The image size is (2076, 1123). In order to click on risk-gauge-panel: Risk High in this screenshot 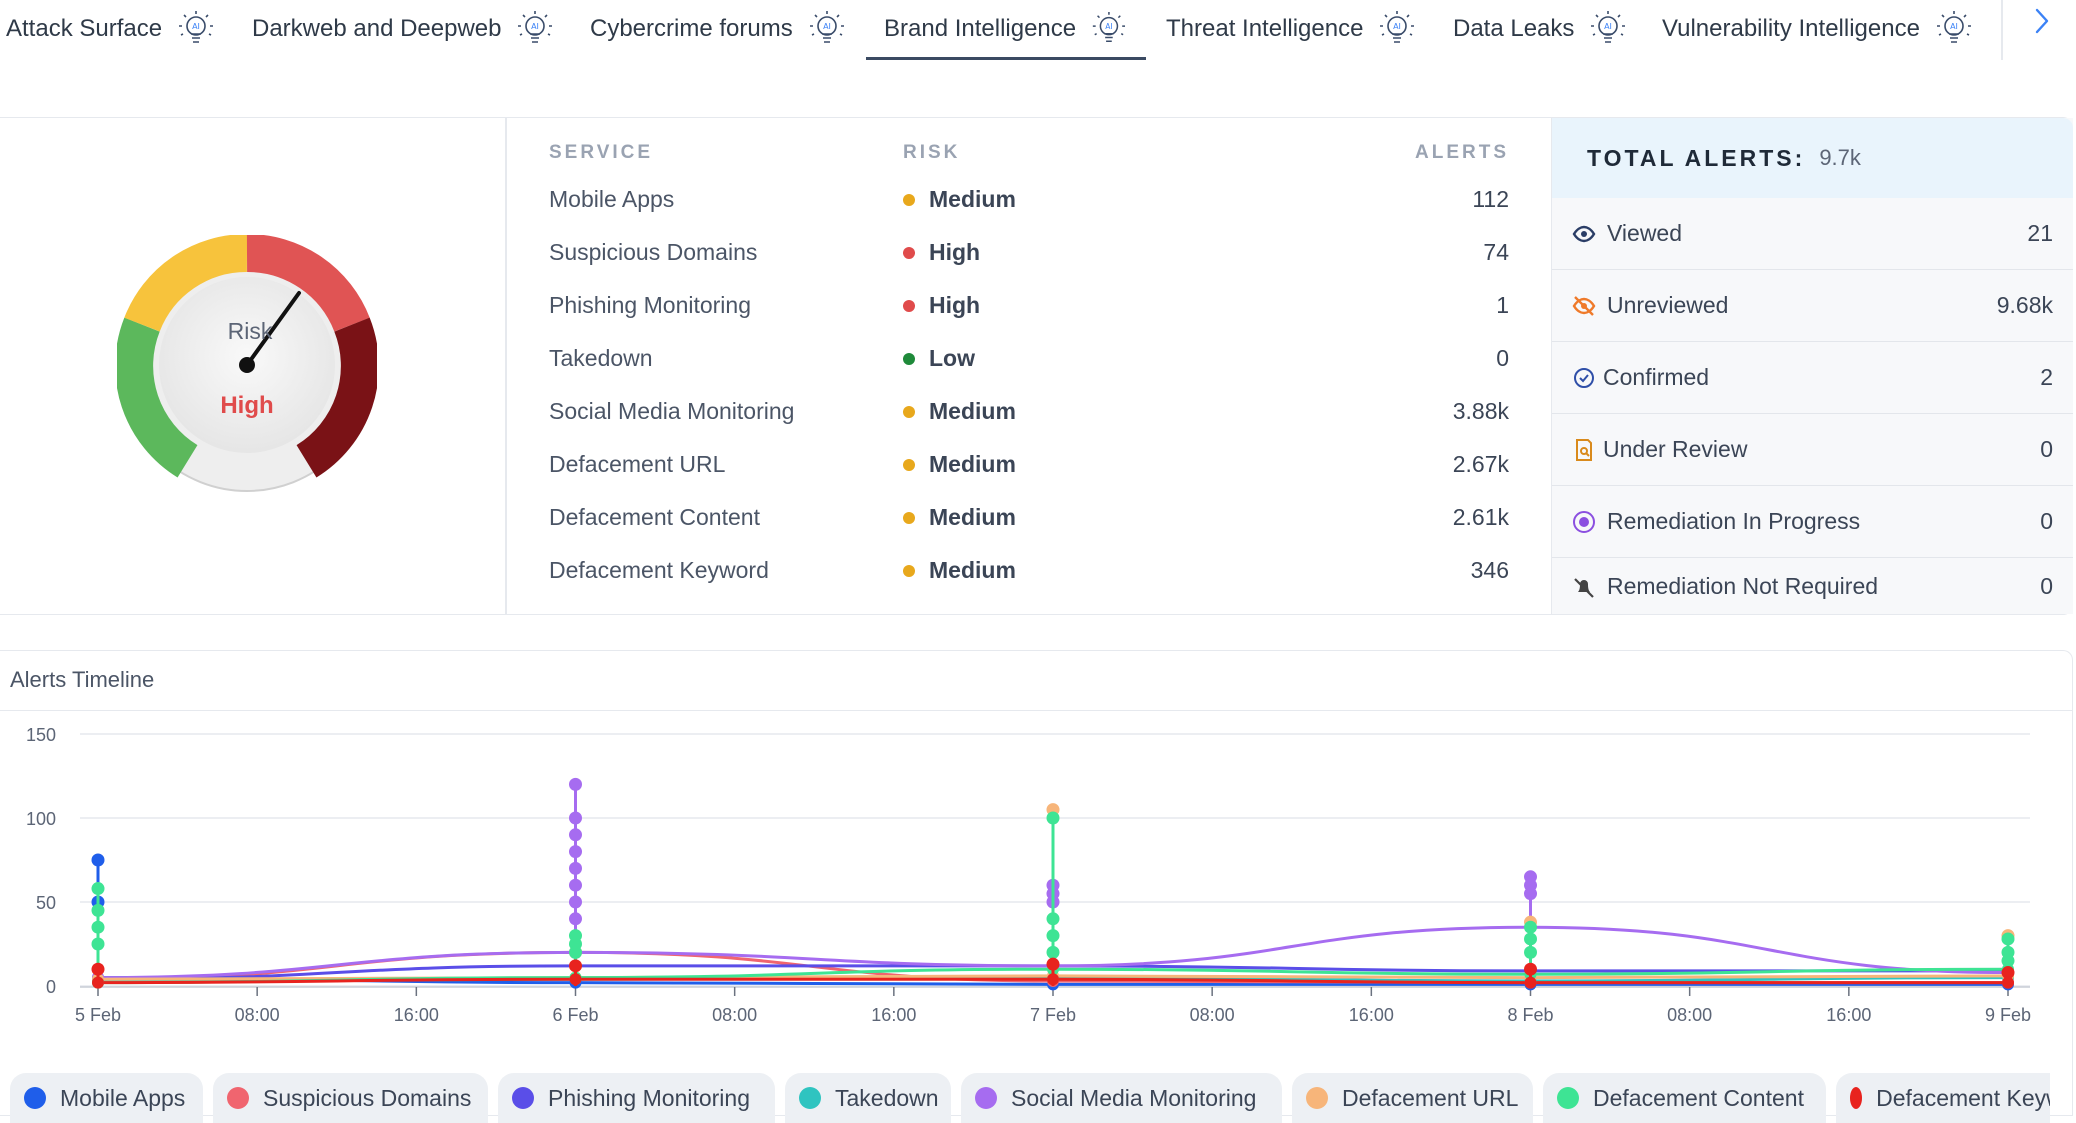, I will do `click(253, 366)`.